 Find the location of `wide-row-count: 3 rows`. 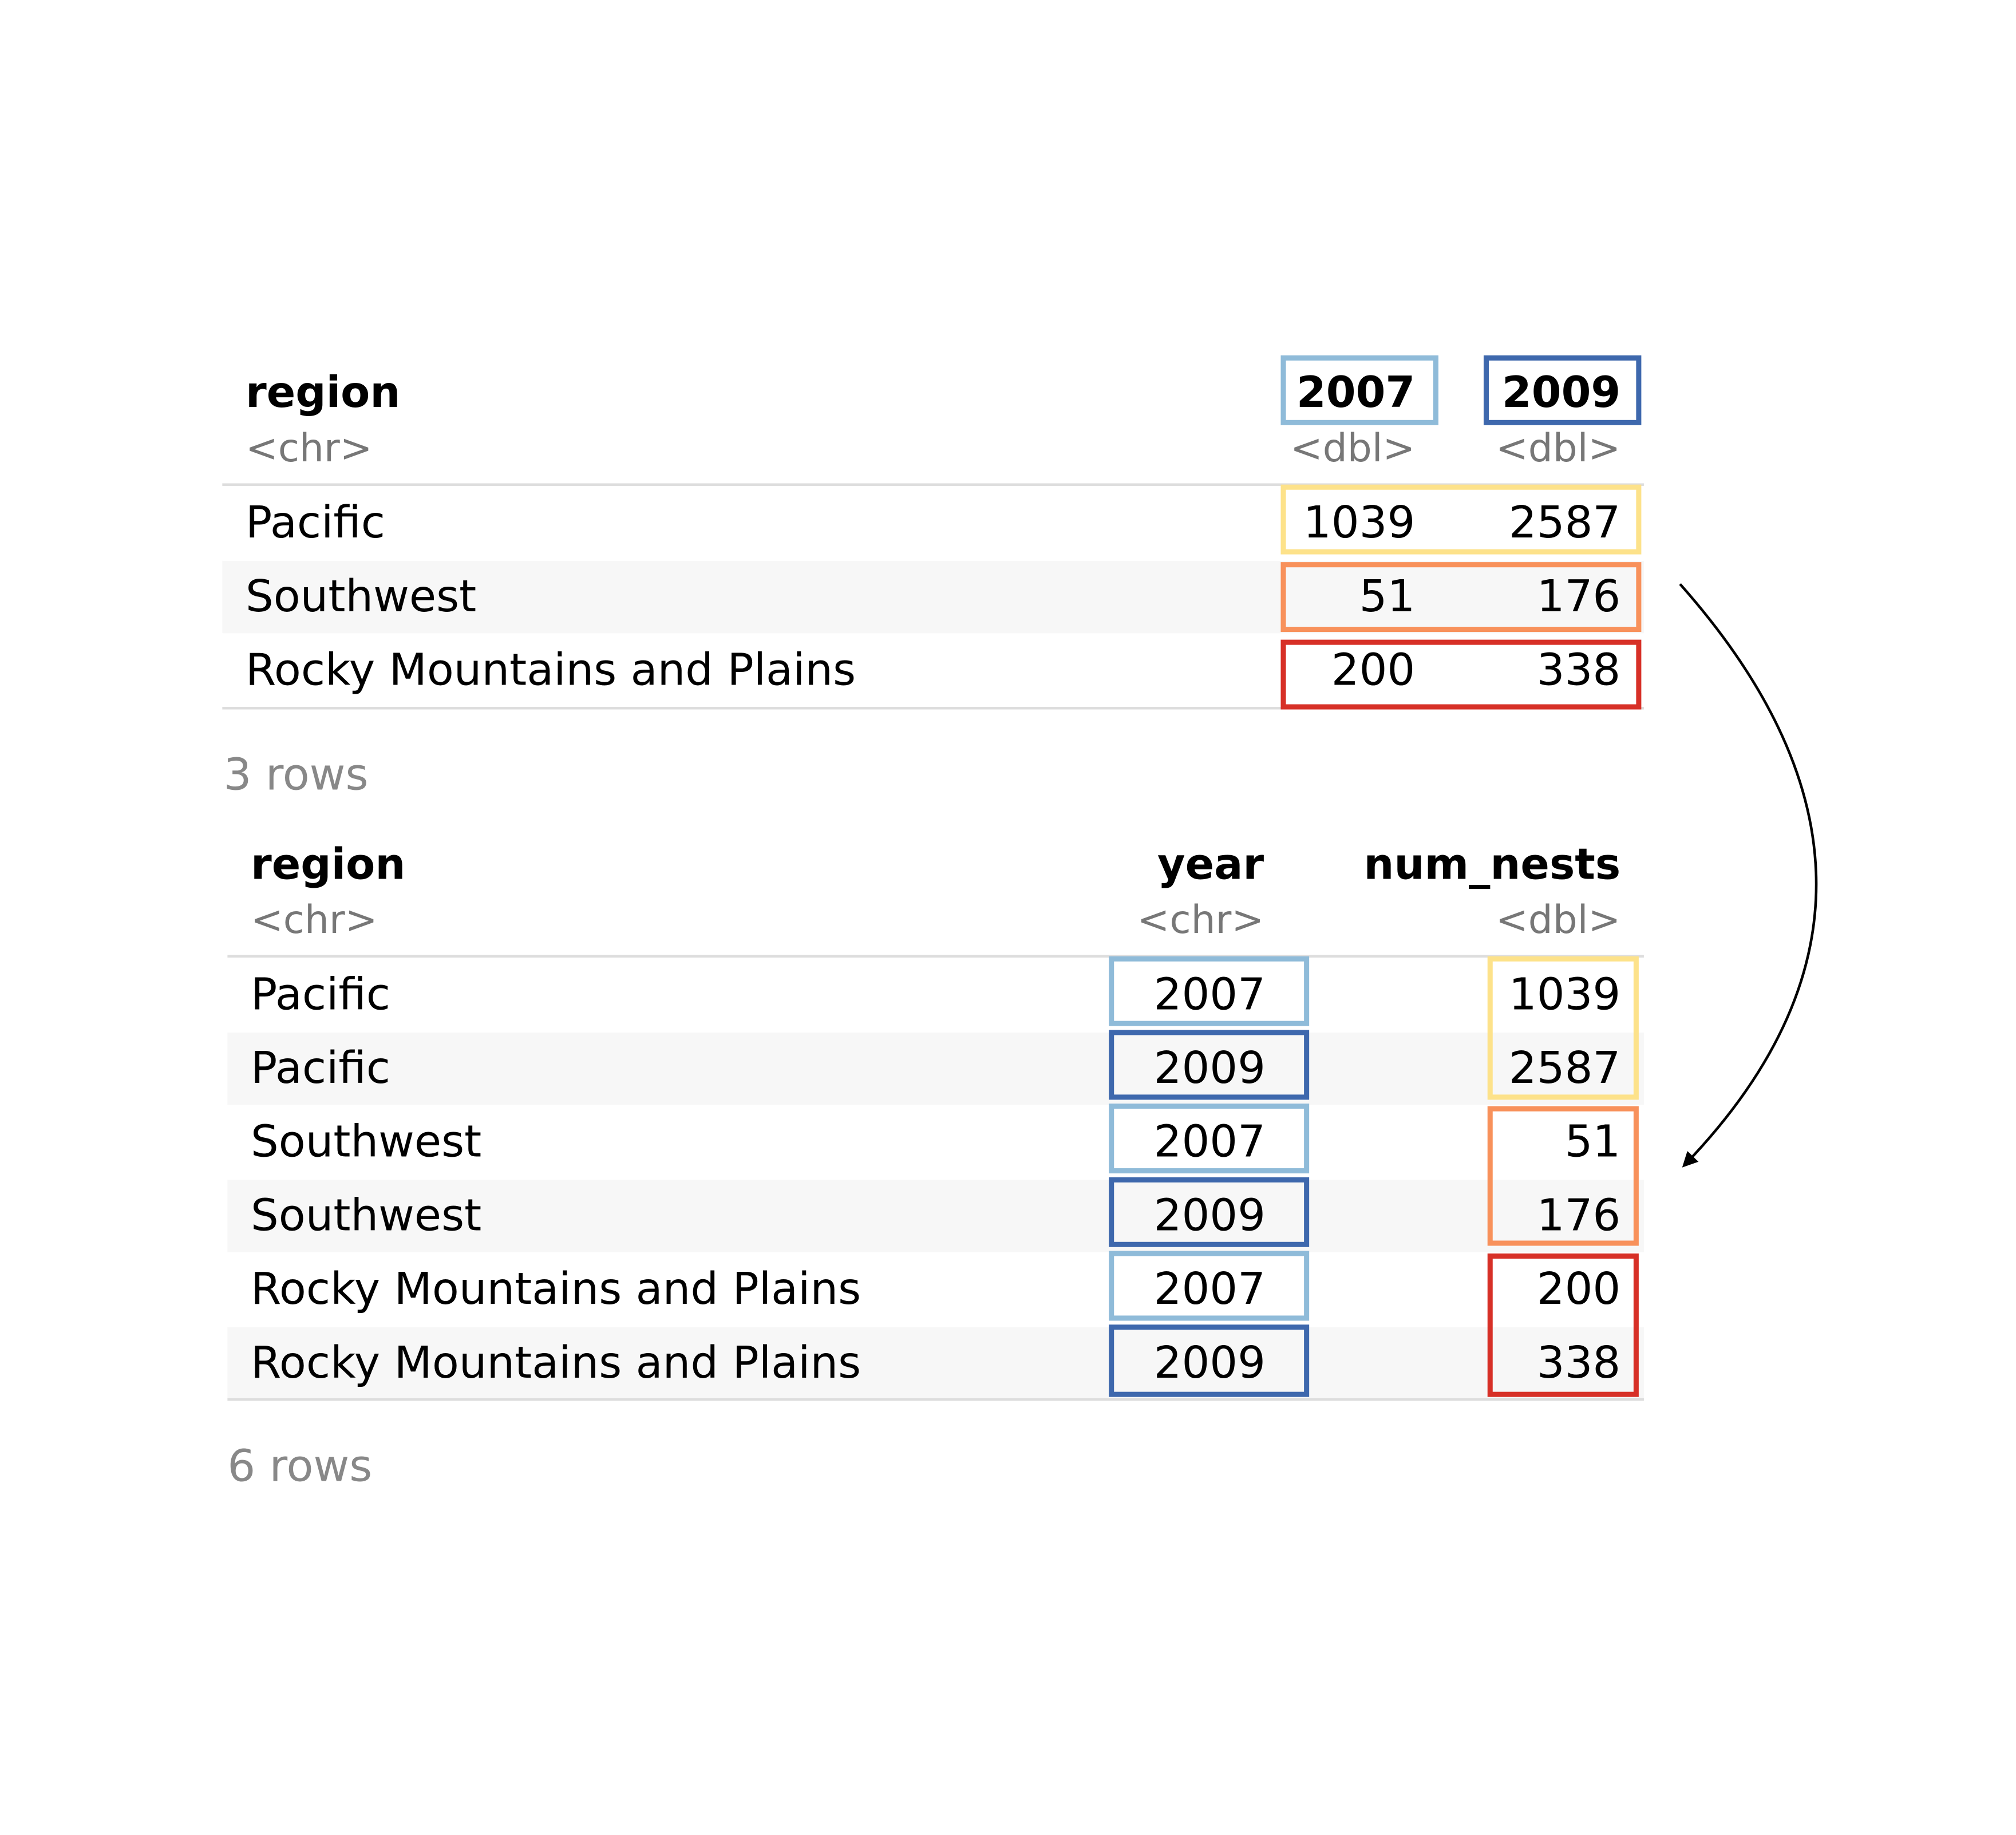

wide-row-count: 3 rows is located at coordinates (296, 775).